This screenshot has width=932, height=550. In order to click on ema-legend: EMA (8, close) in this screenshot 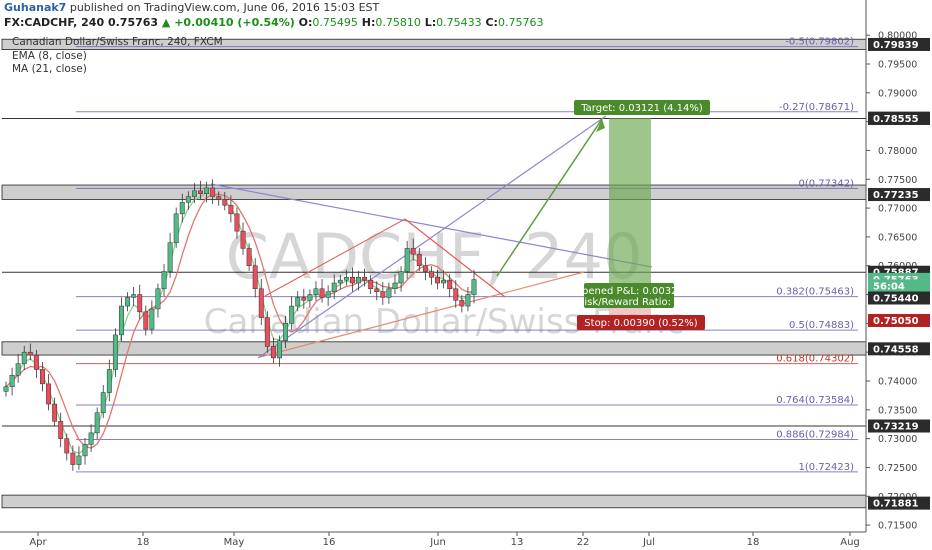, I will do `click(49, 56)`.